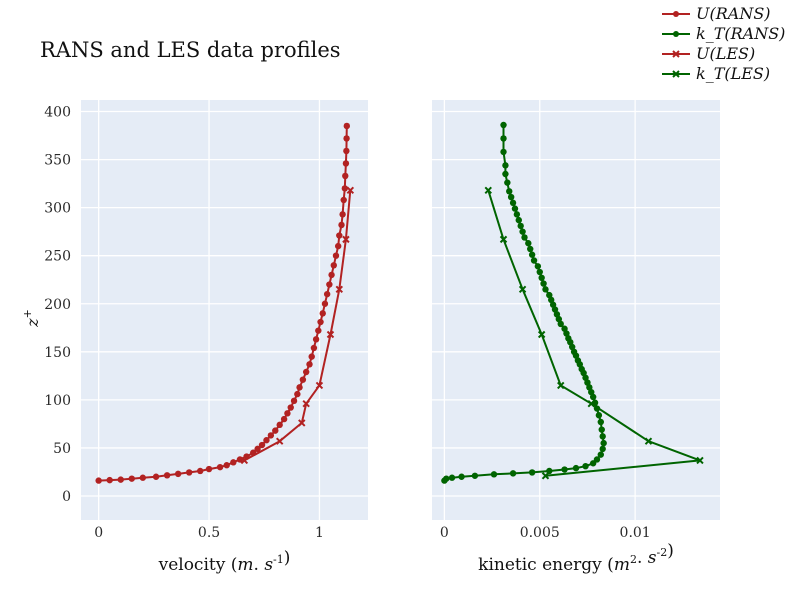  I want to click on y-tick-label: 50, so click(62, 449).